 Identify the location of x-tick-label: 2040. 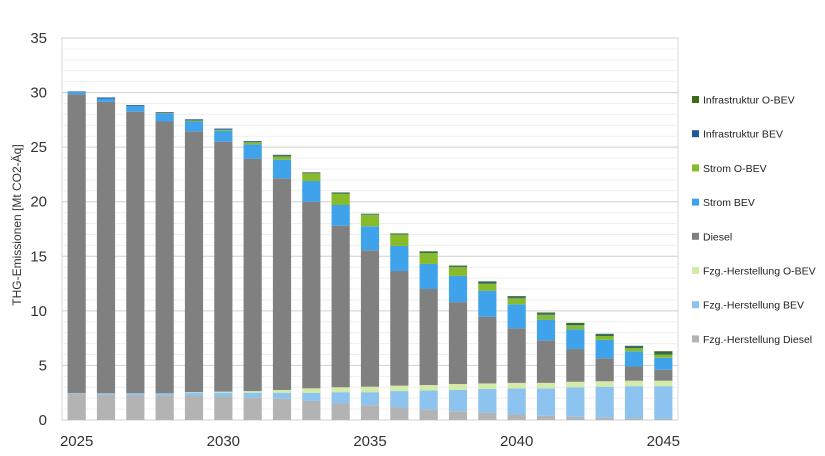
(516, 441).